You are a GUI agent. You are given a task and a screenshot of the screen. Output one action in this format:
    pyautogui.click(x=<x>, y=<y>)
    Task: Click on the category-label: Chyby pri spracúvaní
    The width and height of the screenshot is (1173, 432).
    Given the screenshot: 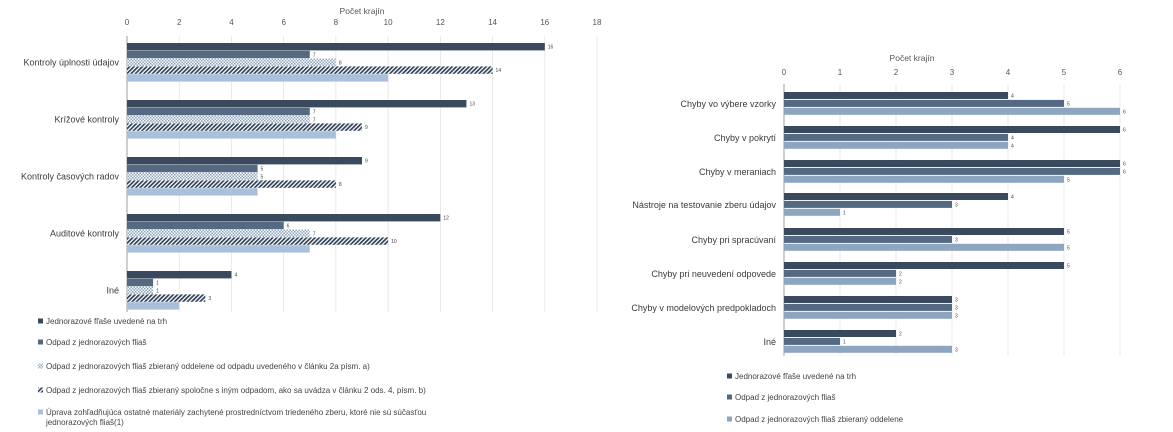 What is the action you would take?
    pyautogui.click(x=733, y=240)
    